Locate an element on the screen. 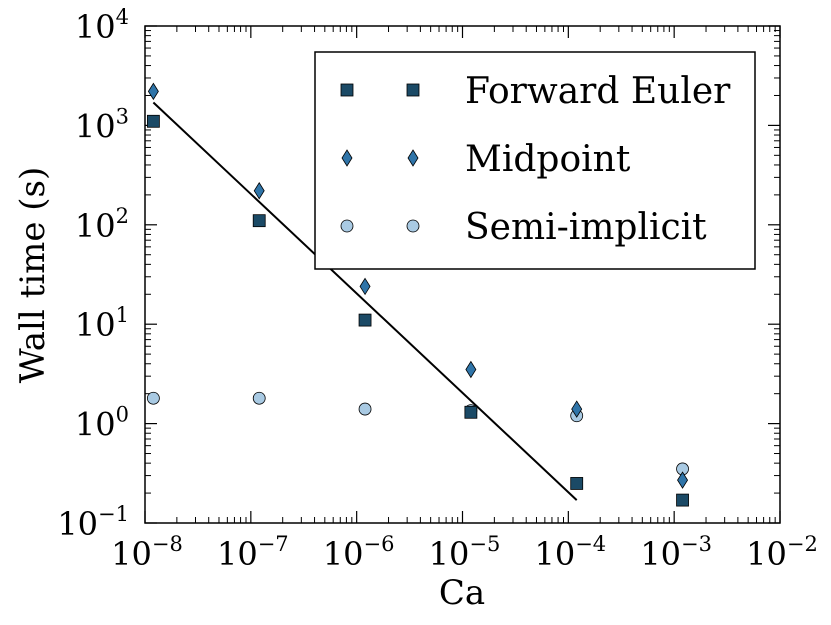 This screenshot has height=625, width=831. x-tick-label: 10⁻⁴ is located at coordinates (570, 552).